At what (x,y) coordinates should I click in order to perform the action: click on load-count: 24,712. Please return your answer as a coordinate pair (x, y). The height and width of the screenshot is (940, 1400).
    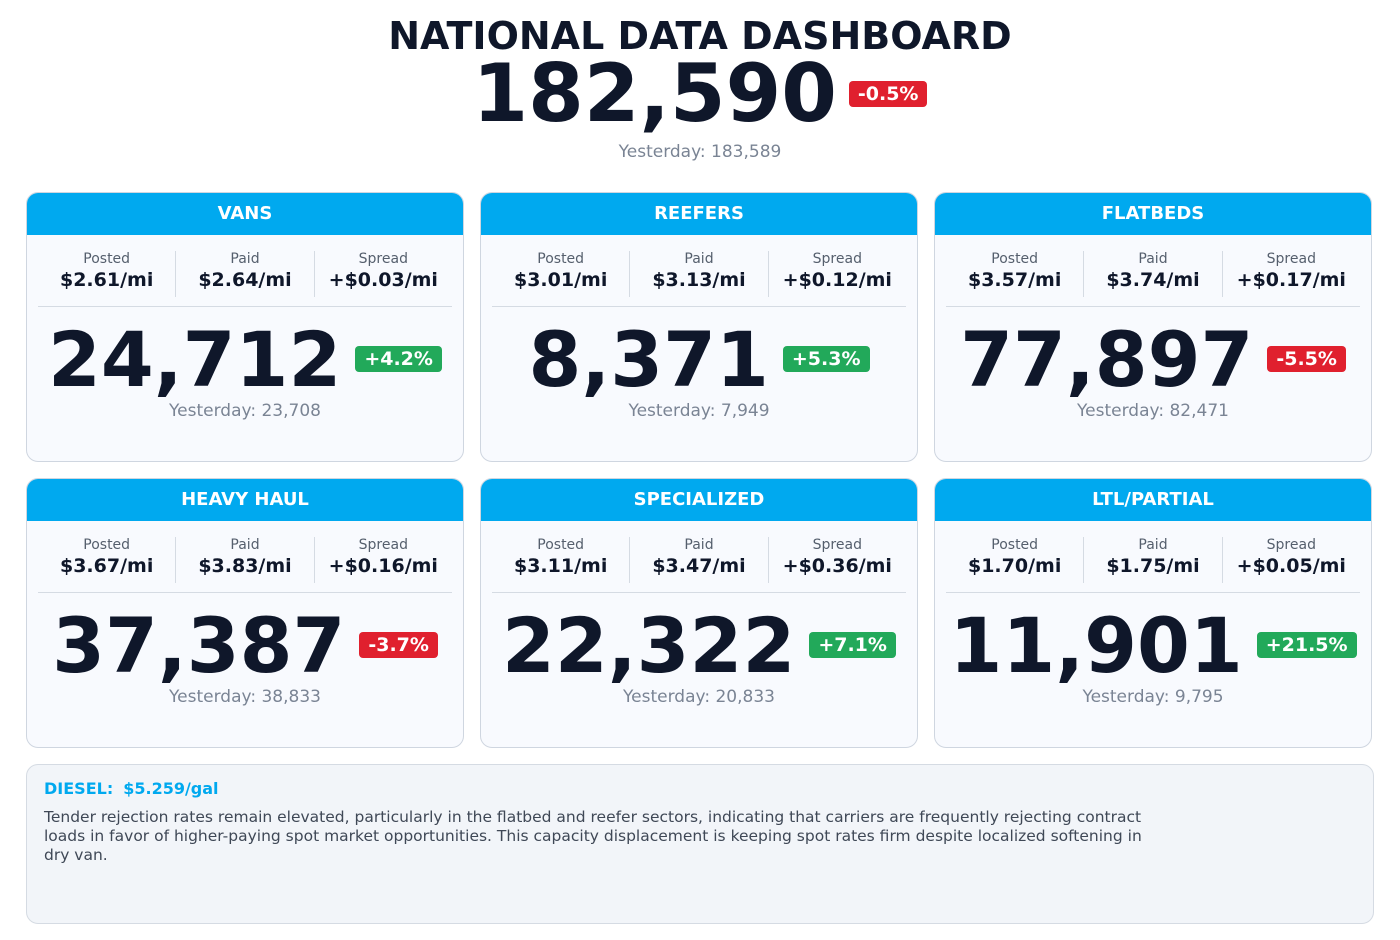
    Looking at the image, I should click on (195, 359).